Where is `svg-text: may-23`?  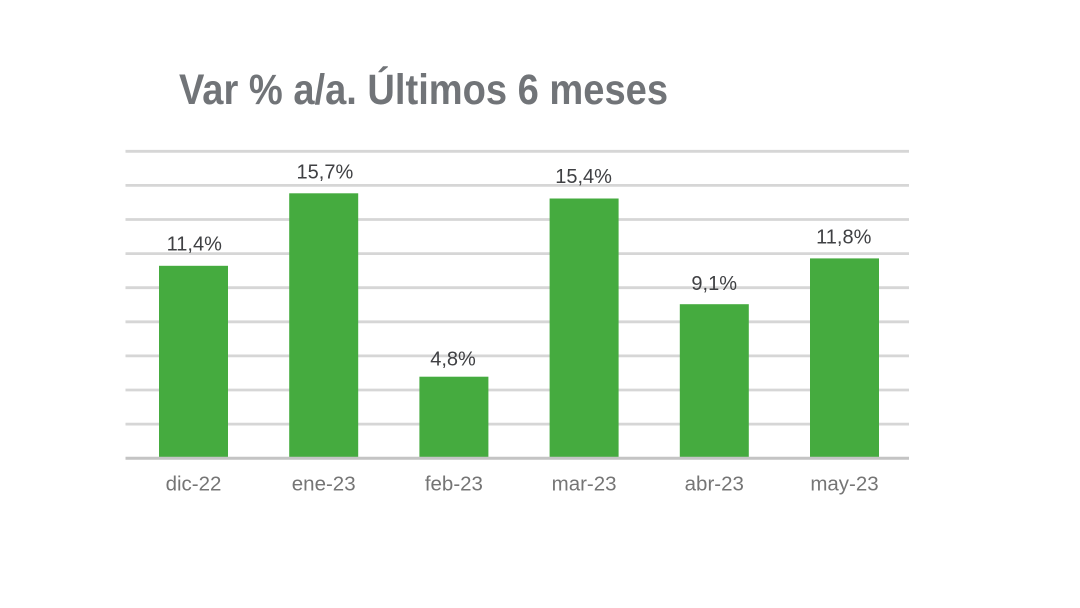 svg-text: may-23 is located at coordinates (844, 483).